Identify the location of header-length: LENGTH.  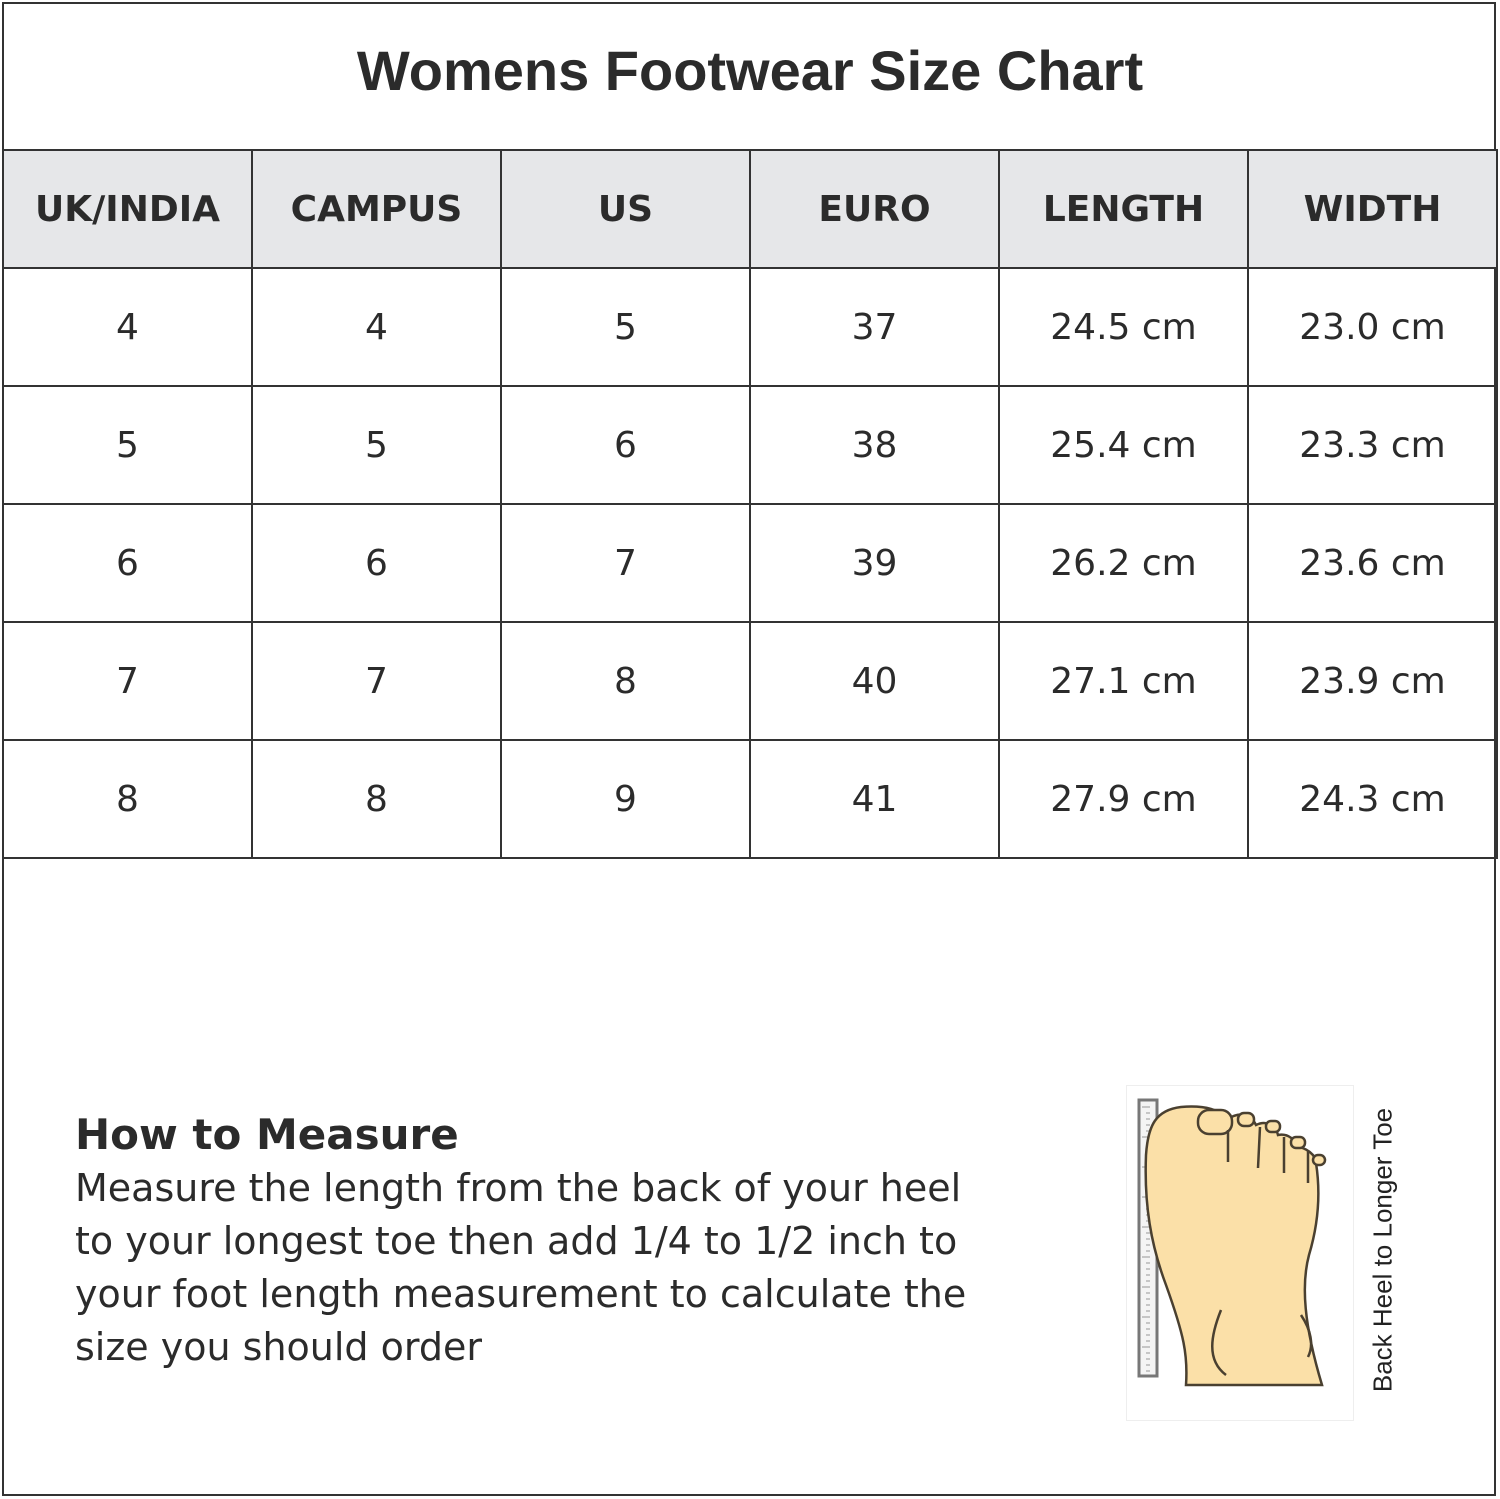
(1123, 209).